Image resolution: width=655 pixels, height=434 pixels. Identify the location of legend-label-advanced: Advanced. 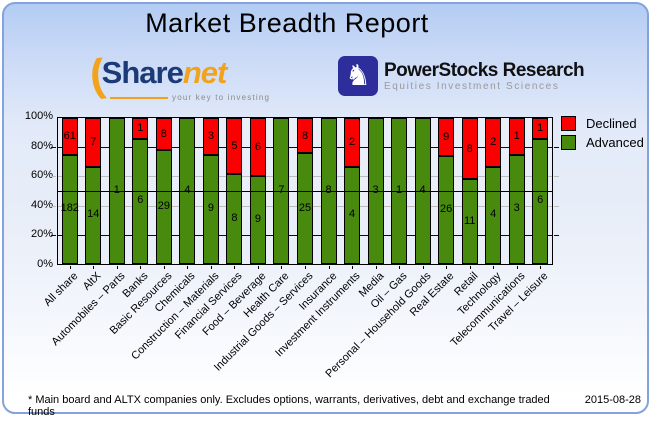
(615, 142).